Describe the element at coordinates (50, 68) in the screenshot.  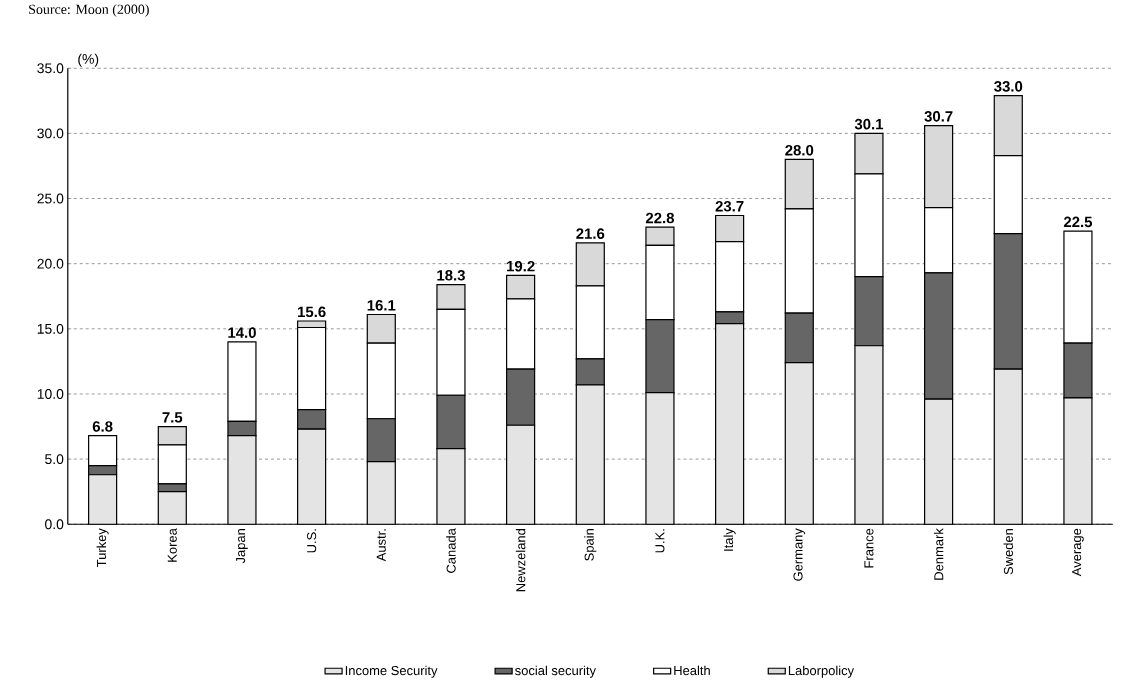
I see `y-tick-label: 35.0` at that location.